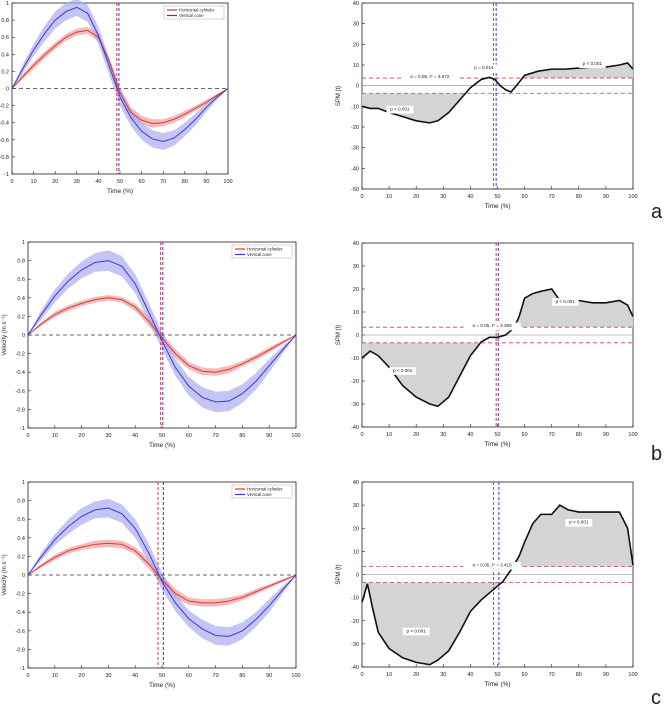 This screenshot has height=722, width=668. What do you see at coordinates (206, 182) in the screenshot?
I see `x-tick-label: 90` at bounding box center [206, 182].